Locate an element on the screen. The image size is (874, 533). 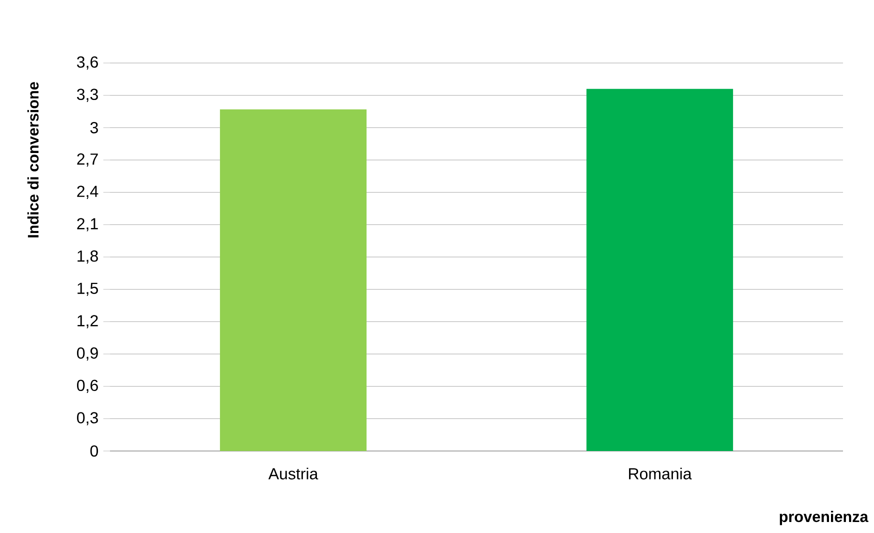
y-tick-label: 1,5 is located at coordinates (88, 289).